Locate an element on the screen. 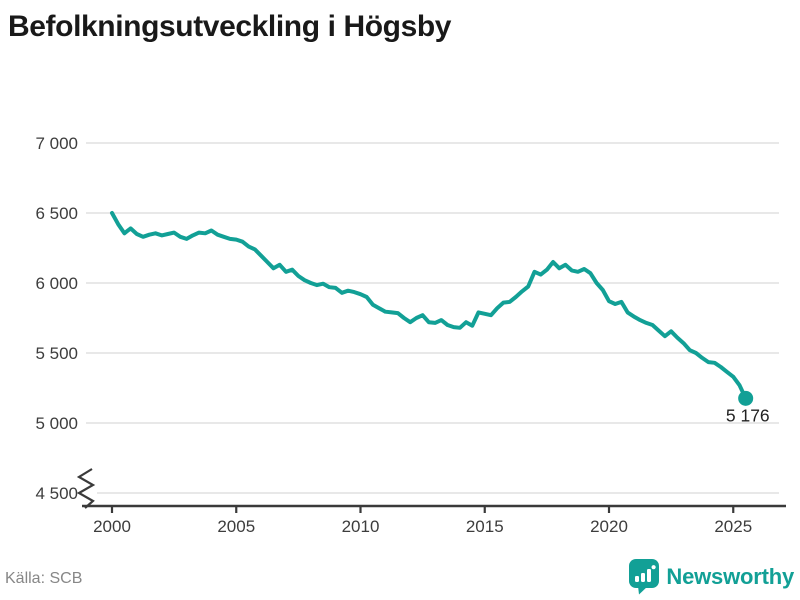 The image size is (800, 600). y-tick-label: 5 500 is located at coordinates (56, 353).